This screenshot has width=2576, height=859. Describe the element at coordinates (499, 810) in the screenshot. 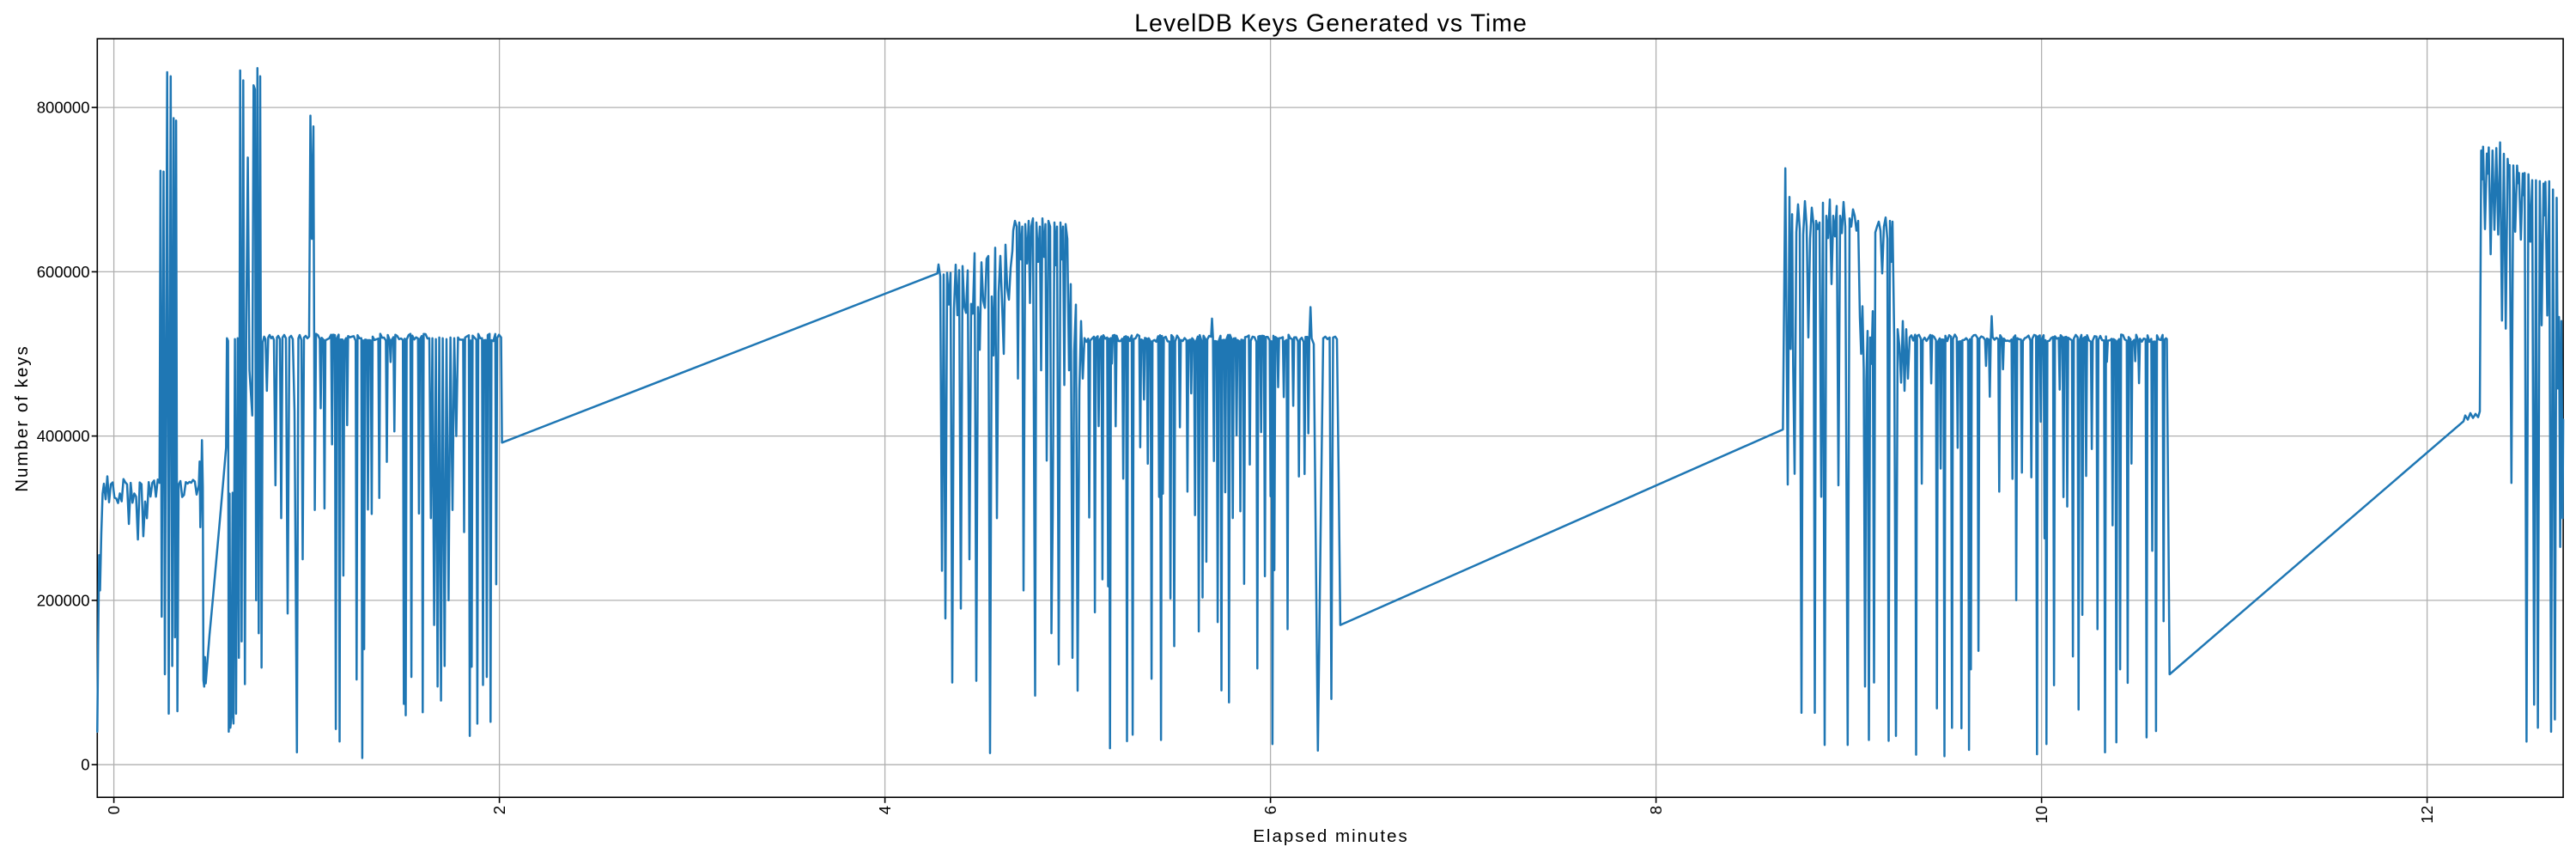

I see `svg-text: 2` at that location.